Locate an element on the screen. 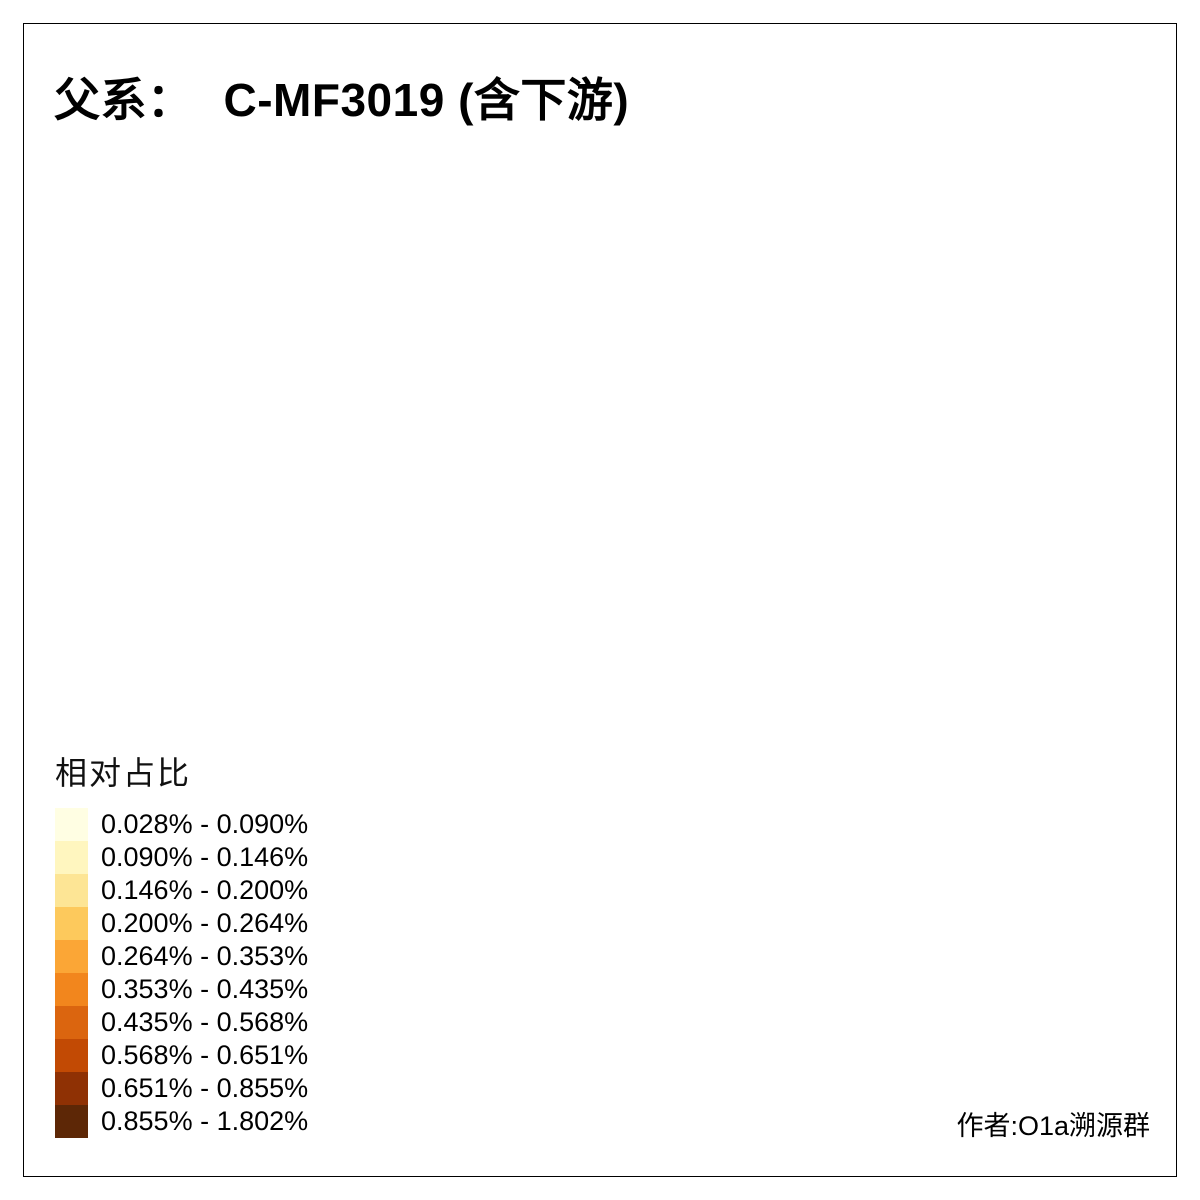 The width and height of the screenshot is (1200, 1200). legend-label: 0.200% - 0.264% is located at coordinates (205, 923).